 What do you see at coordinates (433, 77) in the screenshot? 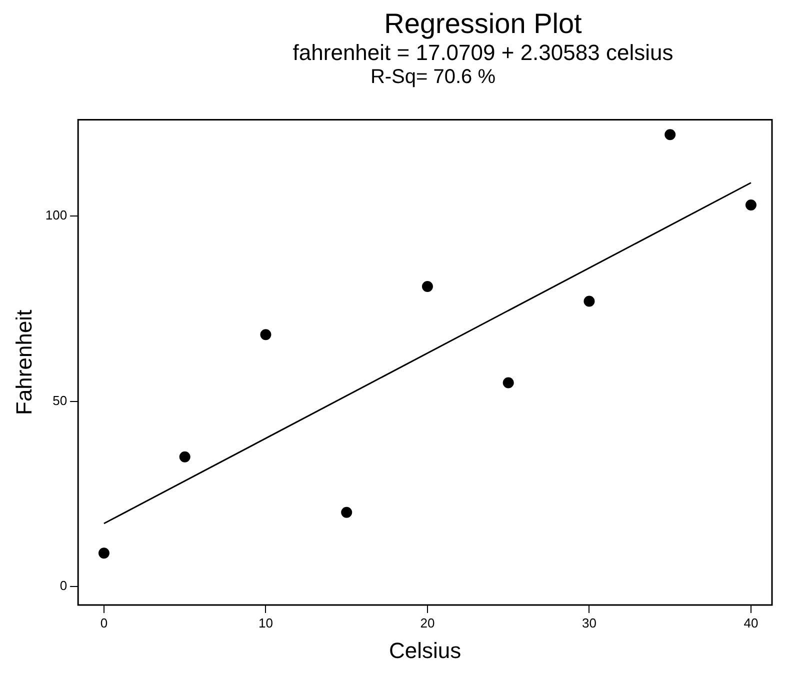
I see `text: R-Sq= 70.6 %` at bounding box center [433, 77].